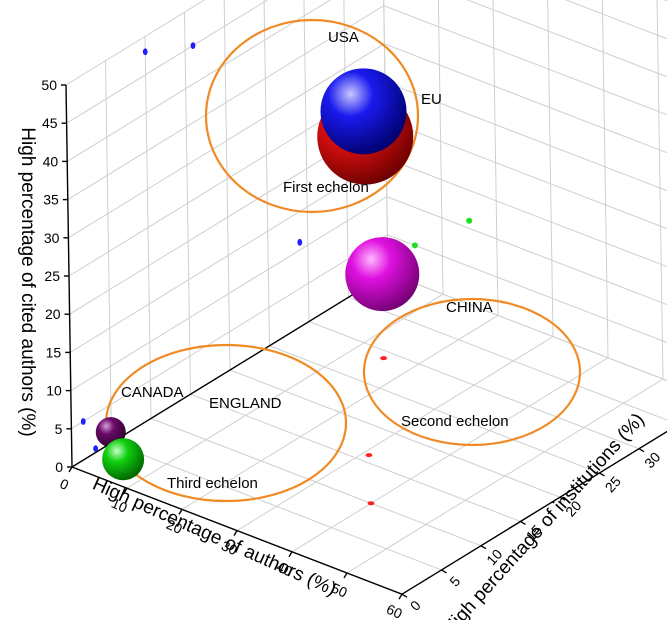 The image size is (667, 620). I want to click on y-tick-label: 5, so click(454, 581).